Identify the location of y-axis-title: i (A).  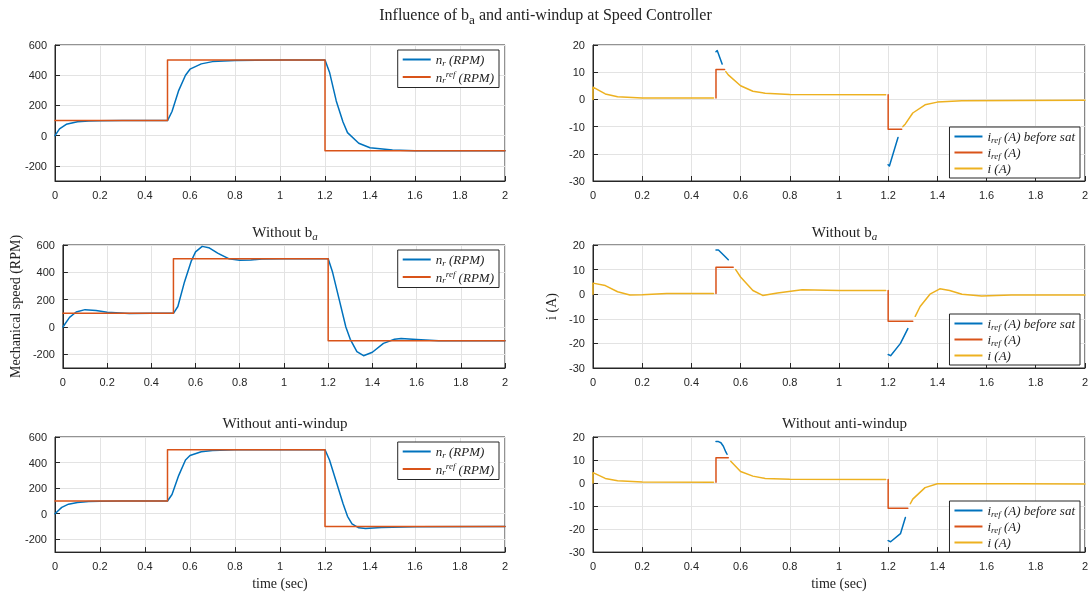
(551, 306).